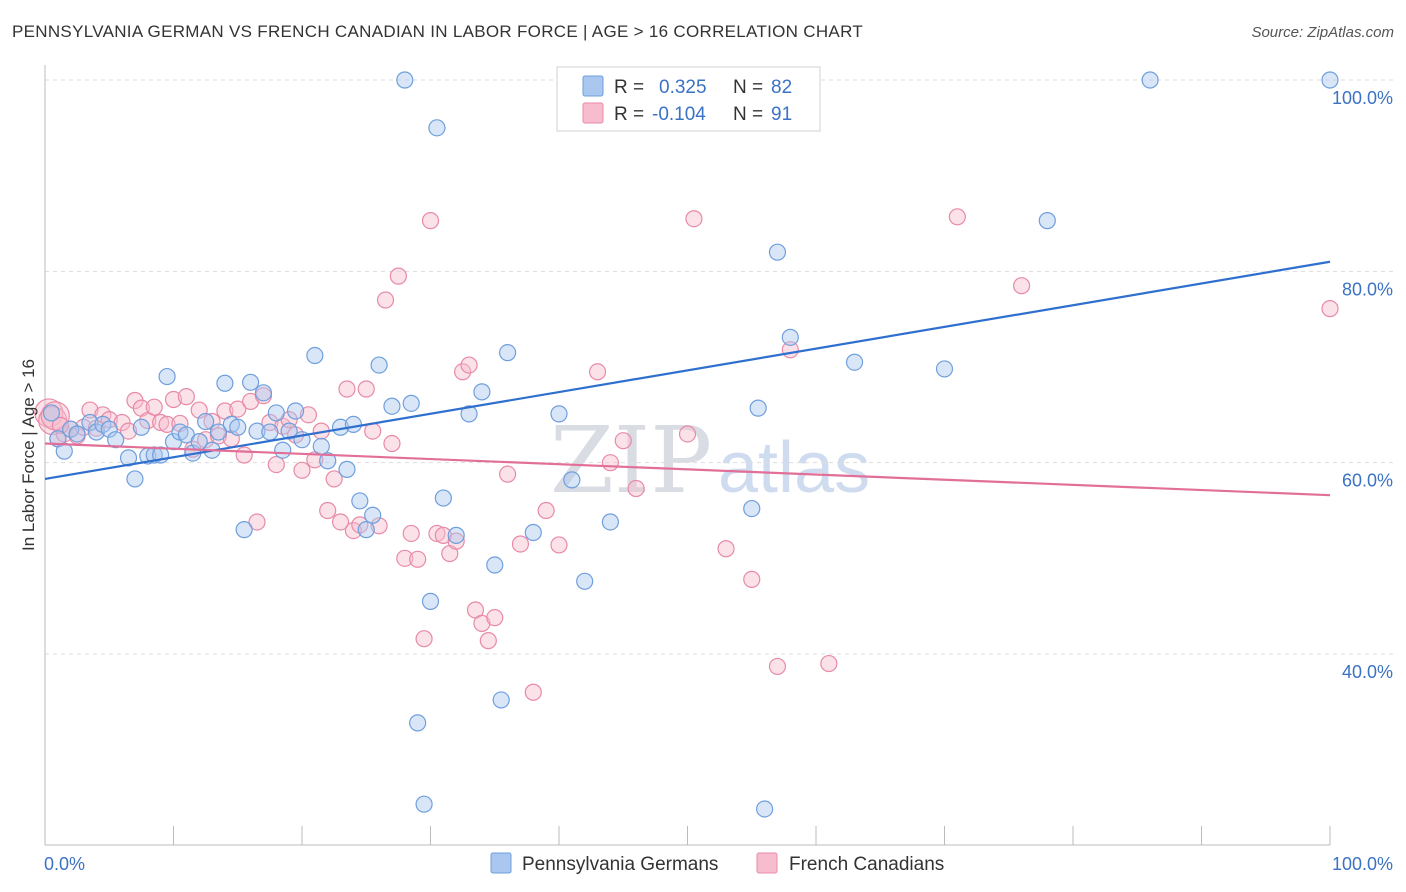  I want to click on watermark-zip: ZIP, so click(631, 460).